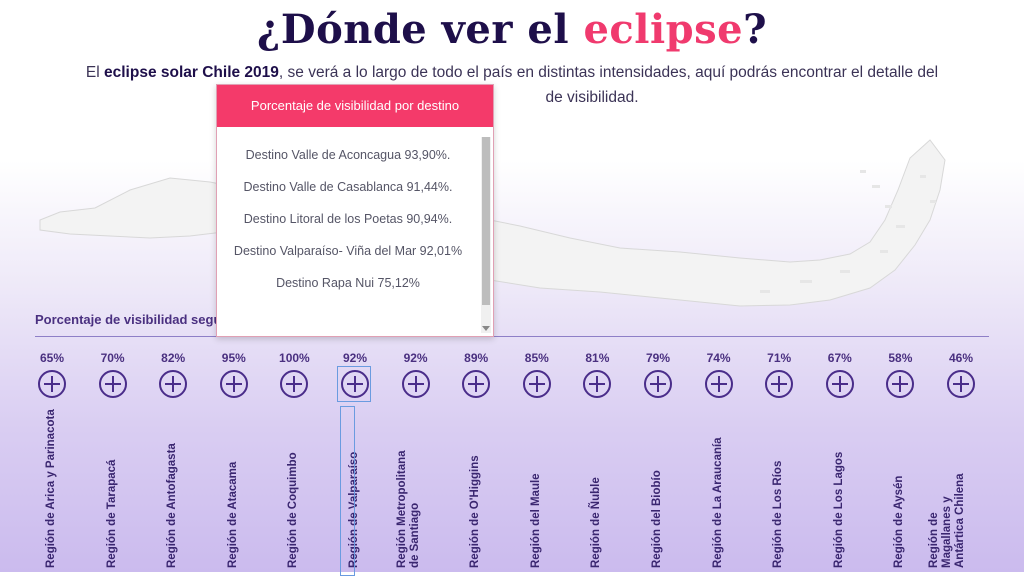  I want to click on region-item: 95% Región de Atacama, so click(234, 461).